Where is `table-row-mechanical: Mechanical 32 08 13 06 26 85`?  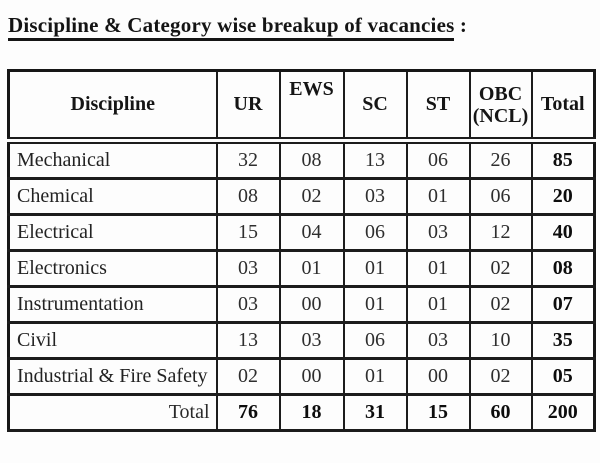
table-row-mechanical: Mechanical 32 08 13 06 26 85 is located at coordinates (301, 159).